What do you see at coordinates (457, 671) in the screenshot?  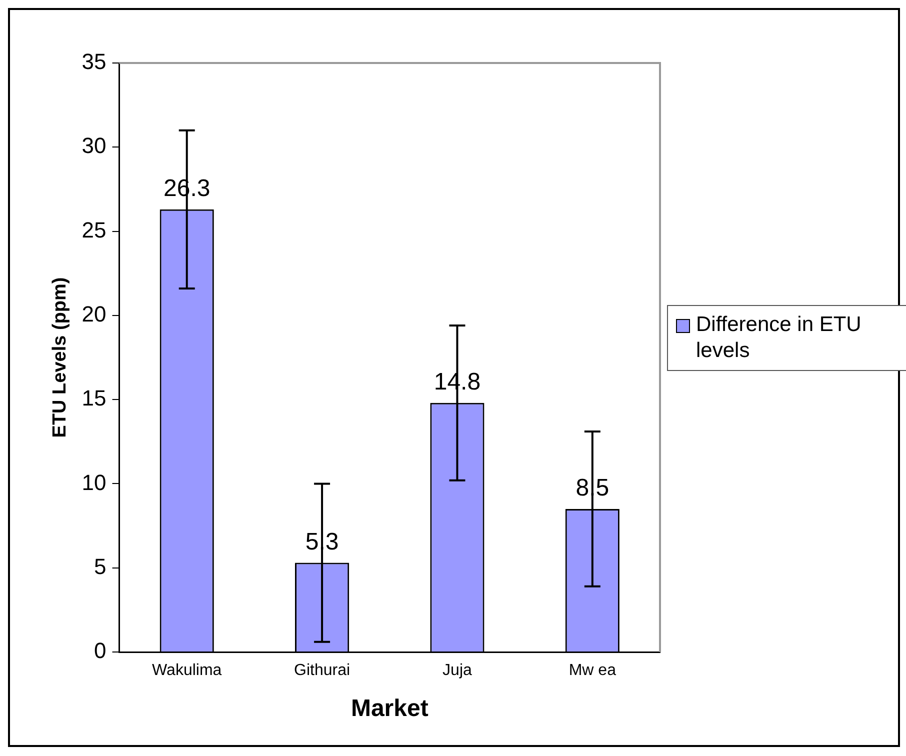 I see `x-tick-label: Juja` at bounding box center [457, 671].